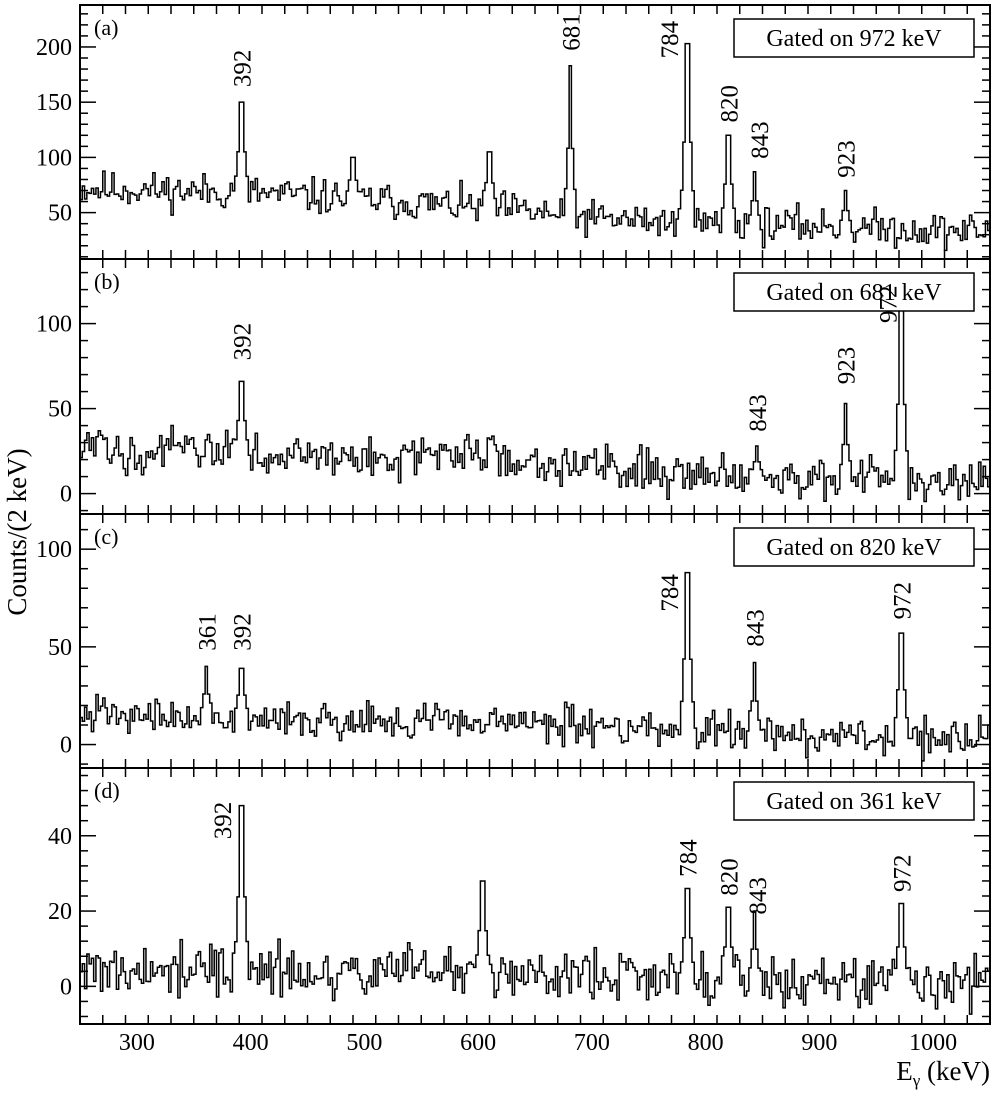 This screenshot has width=997, height=1093. Describe the element at coordinates (107, 281) in the screenshot. I see `panel-tag: (b)` at that location.